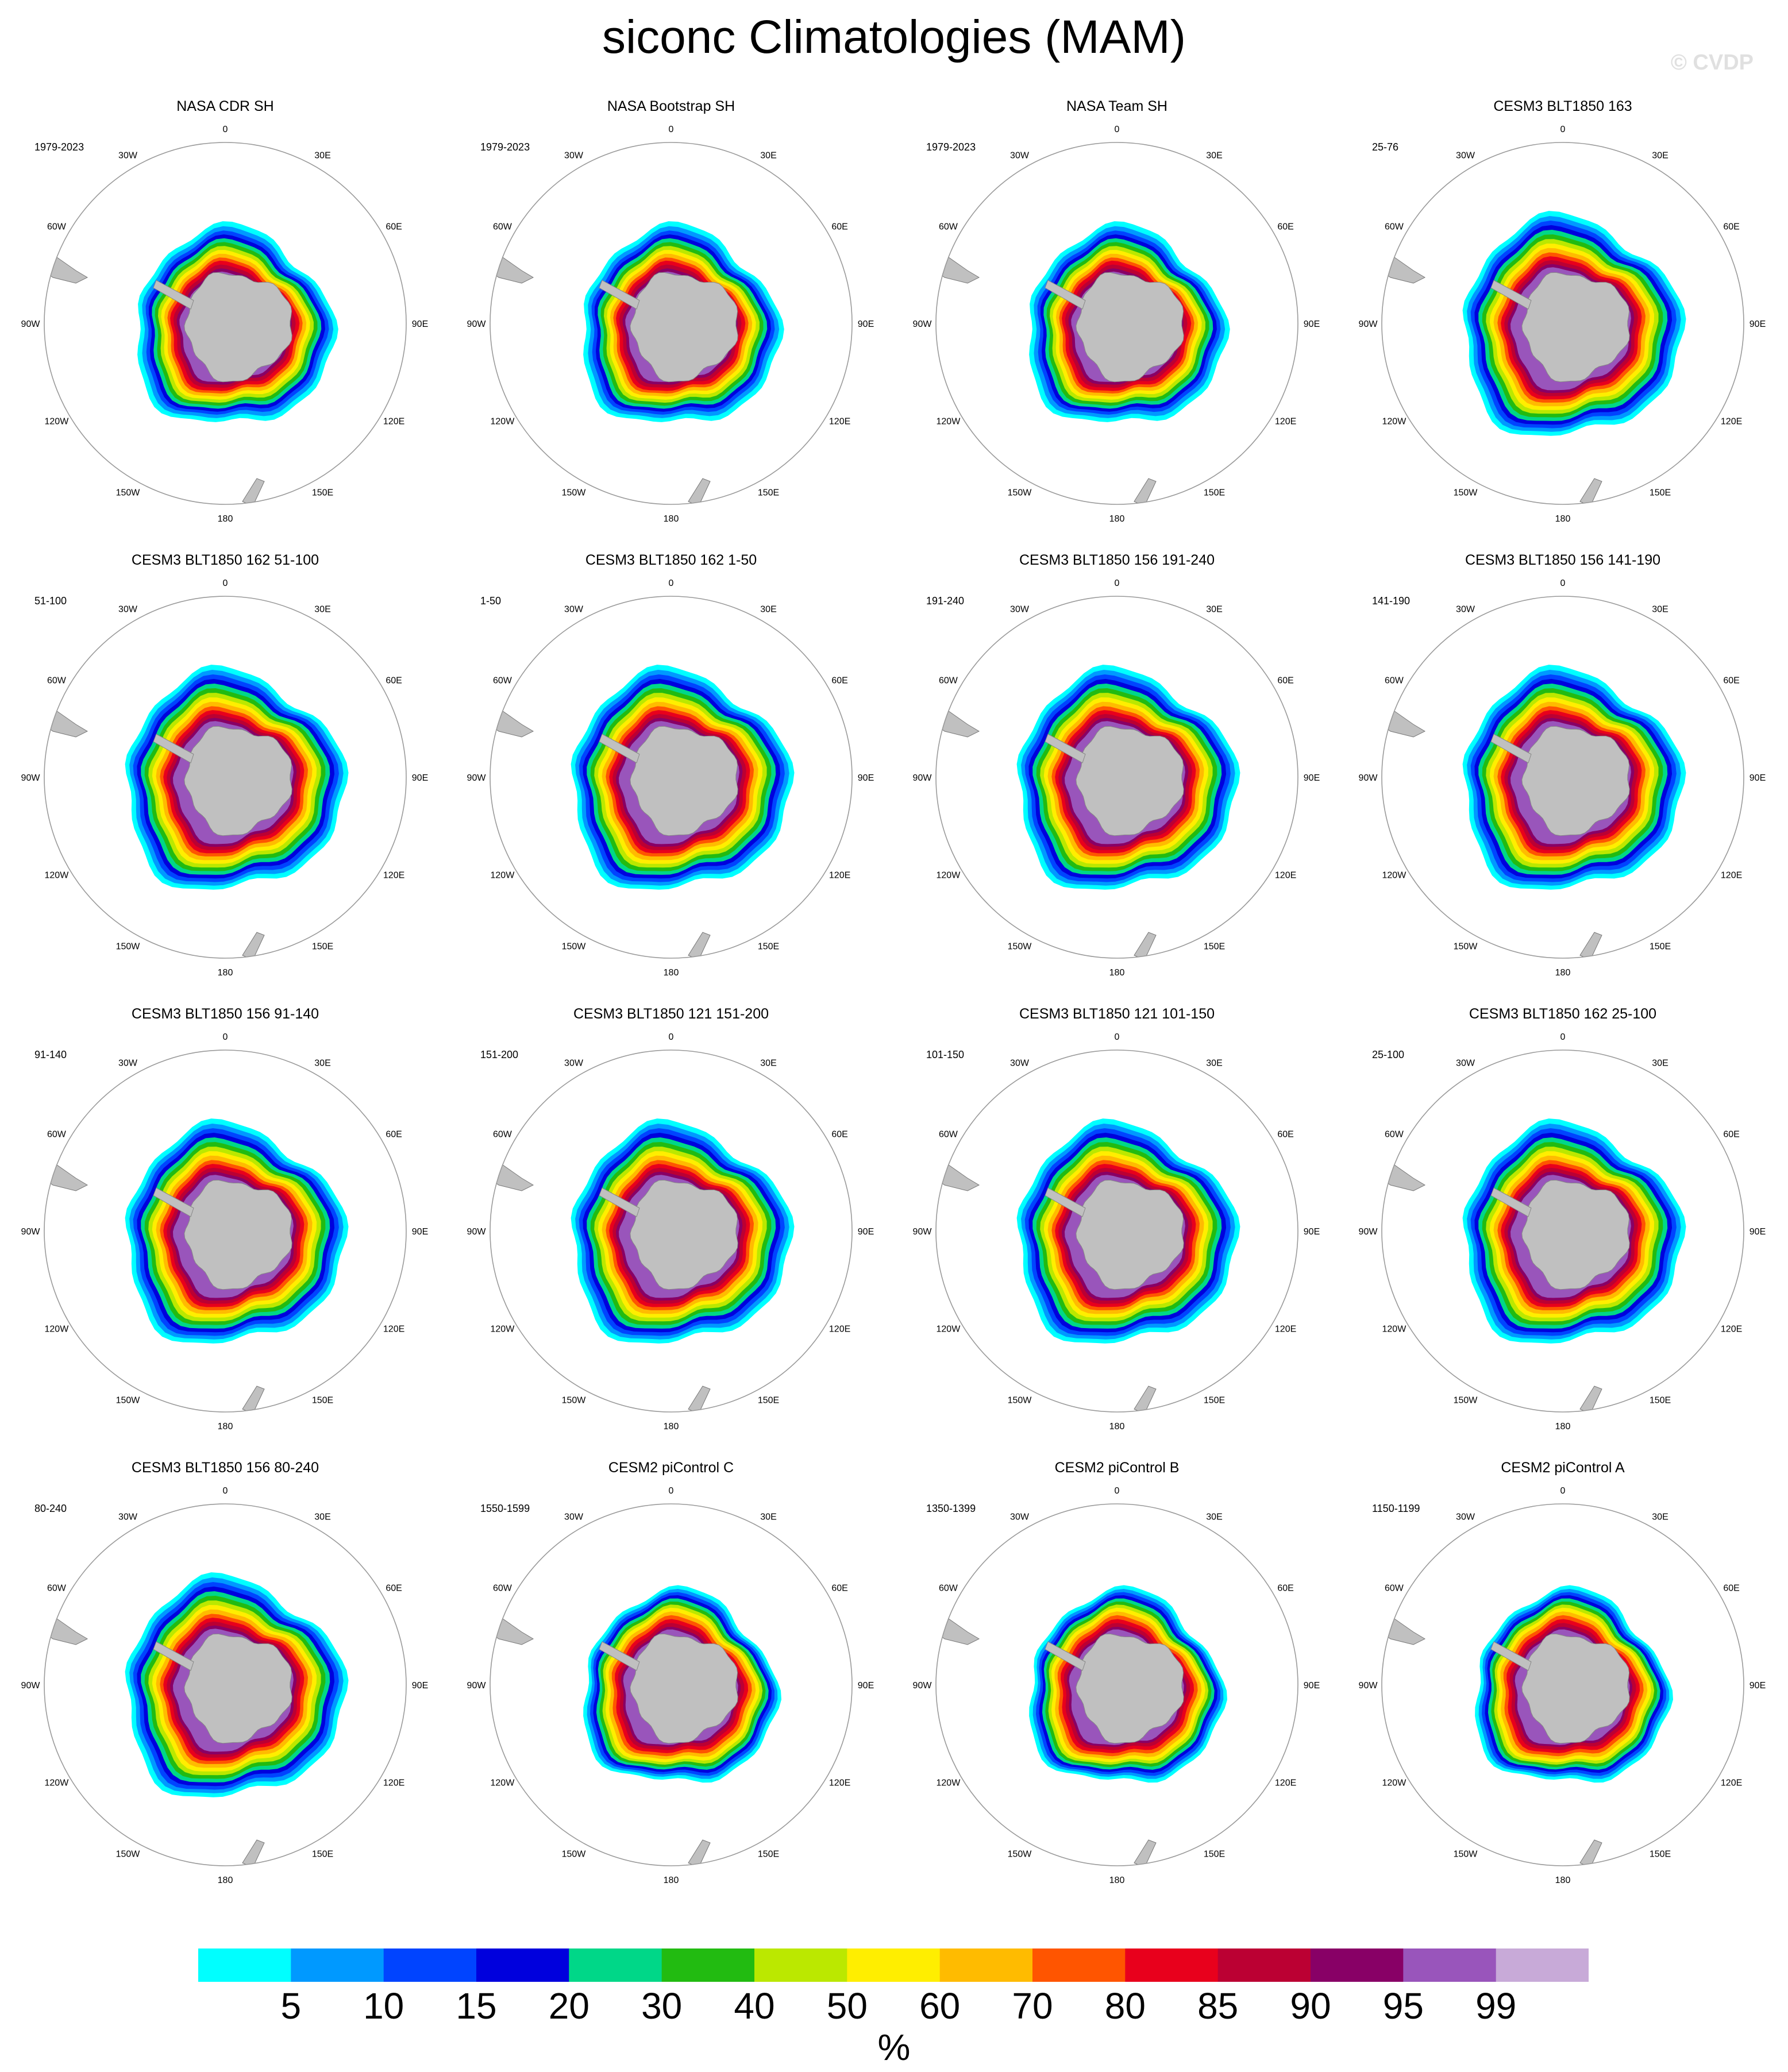 The width and height of the screenshot is (1788, 2072). I want to click on panel-period: 80-240, so click(50, 1508).